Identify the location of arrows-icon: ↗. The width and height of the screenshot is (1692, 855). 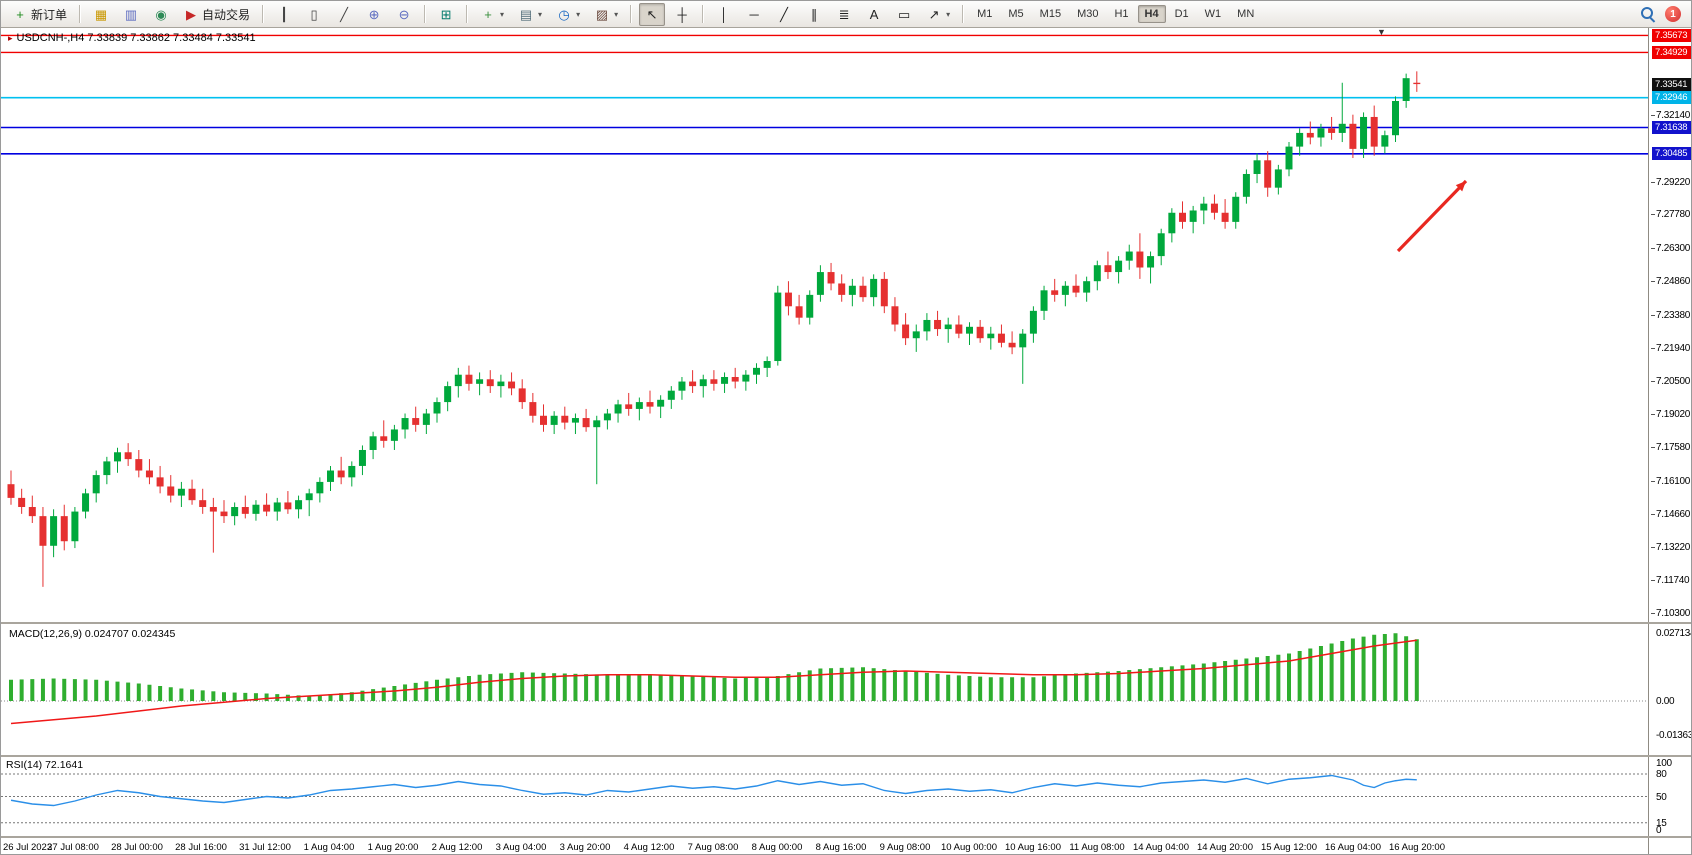
(934, 14).